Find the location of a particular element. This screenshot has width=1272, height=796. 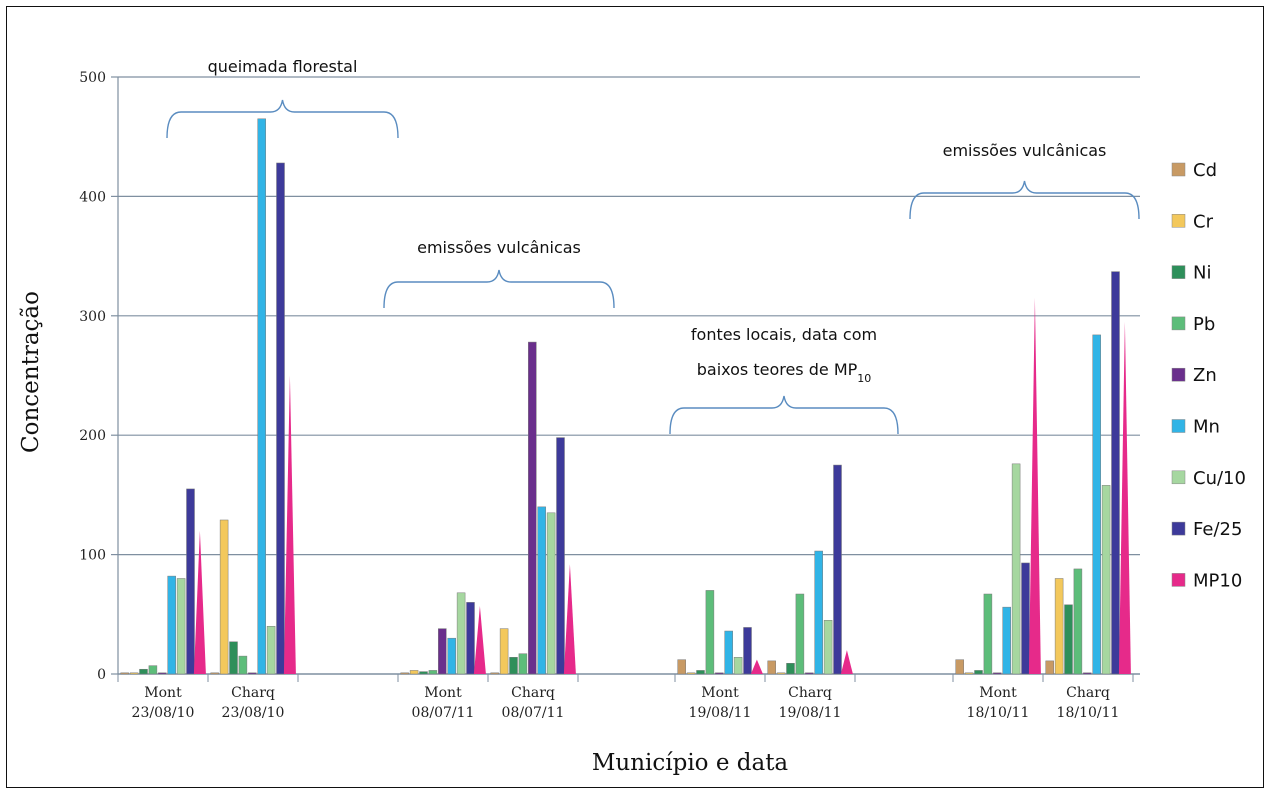

legend-label: Fe/25 is located at coordinates (1217, 529).